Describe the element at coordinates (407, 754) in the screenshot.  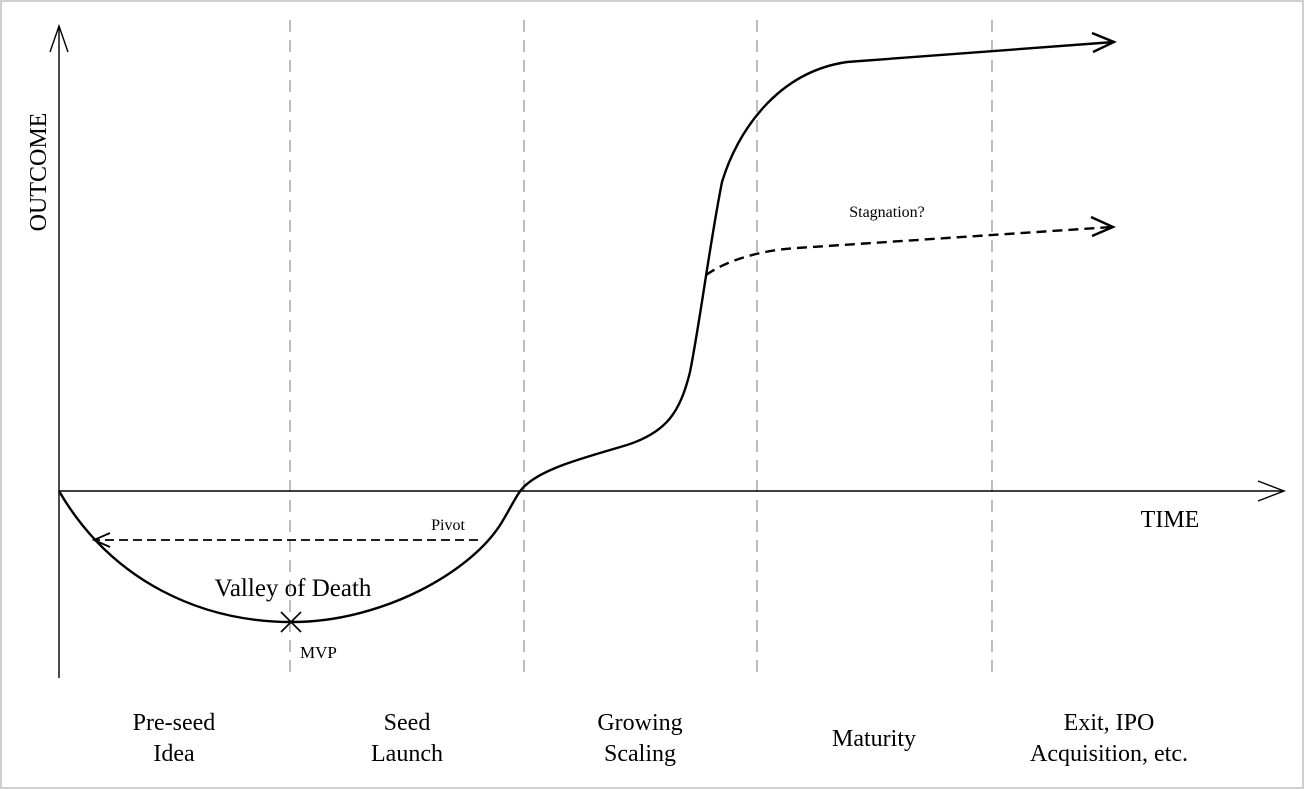
I see `stage-2-line2: Launch` at that location.